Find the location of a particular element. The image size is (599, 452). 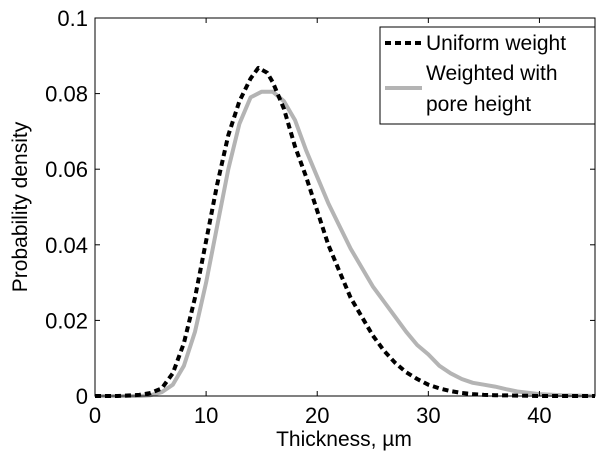

y-tick-label: 0.08 is located at coordinates (66, 94).